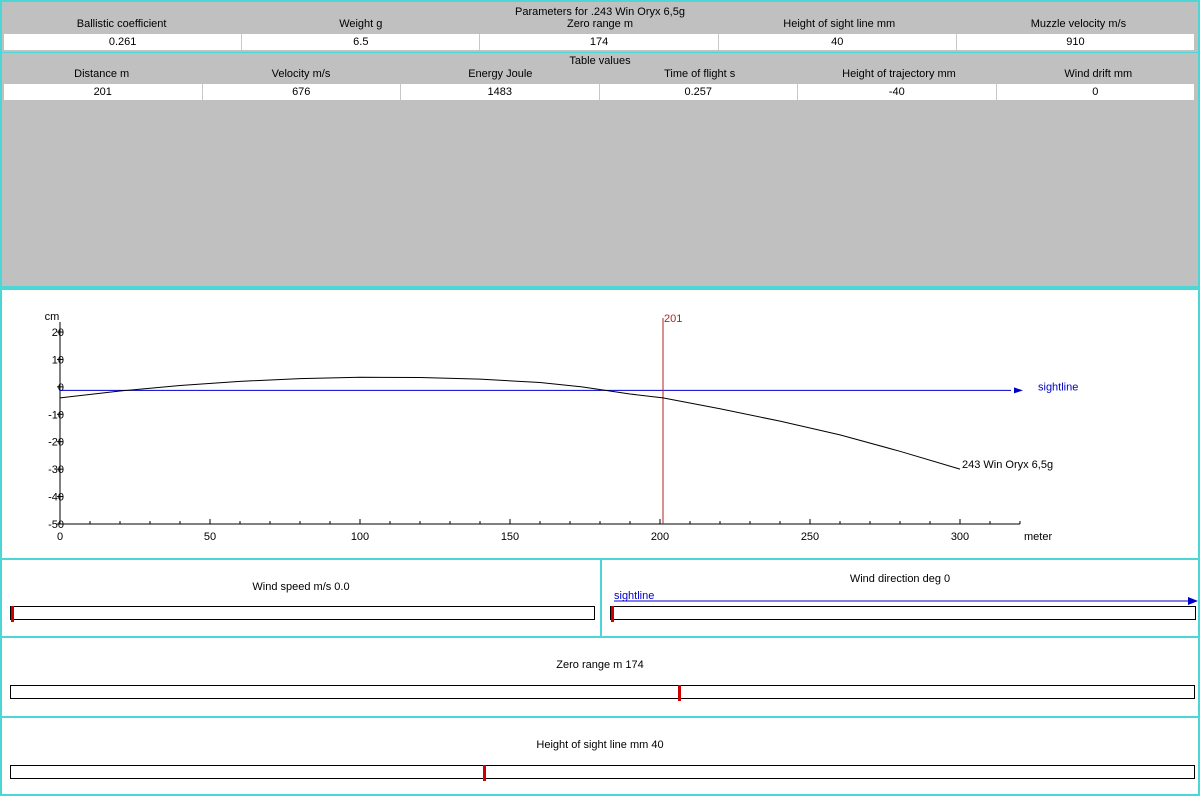 This screenshot has height=796, width=1200. Describe the element at coordinates (301, 598) in the screenshot. I see `wind-speed-panel: Wind speed m/s 0.0` at that location.